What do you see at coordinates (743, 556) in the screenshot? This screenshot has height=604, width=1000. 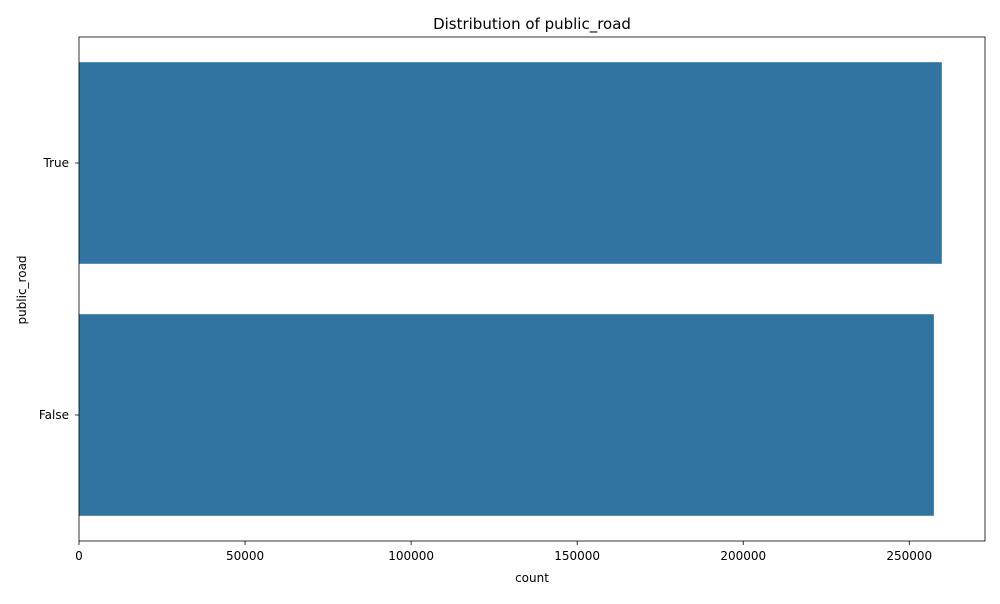 I see `x-tick-label: 200000` at bounding box center [743, 556].